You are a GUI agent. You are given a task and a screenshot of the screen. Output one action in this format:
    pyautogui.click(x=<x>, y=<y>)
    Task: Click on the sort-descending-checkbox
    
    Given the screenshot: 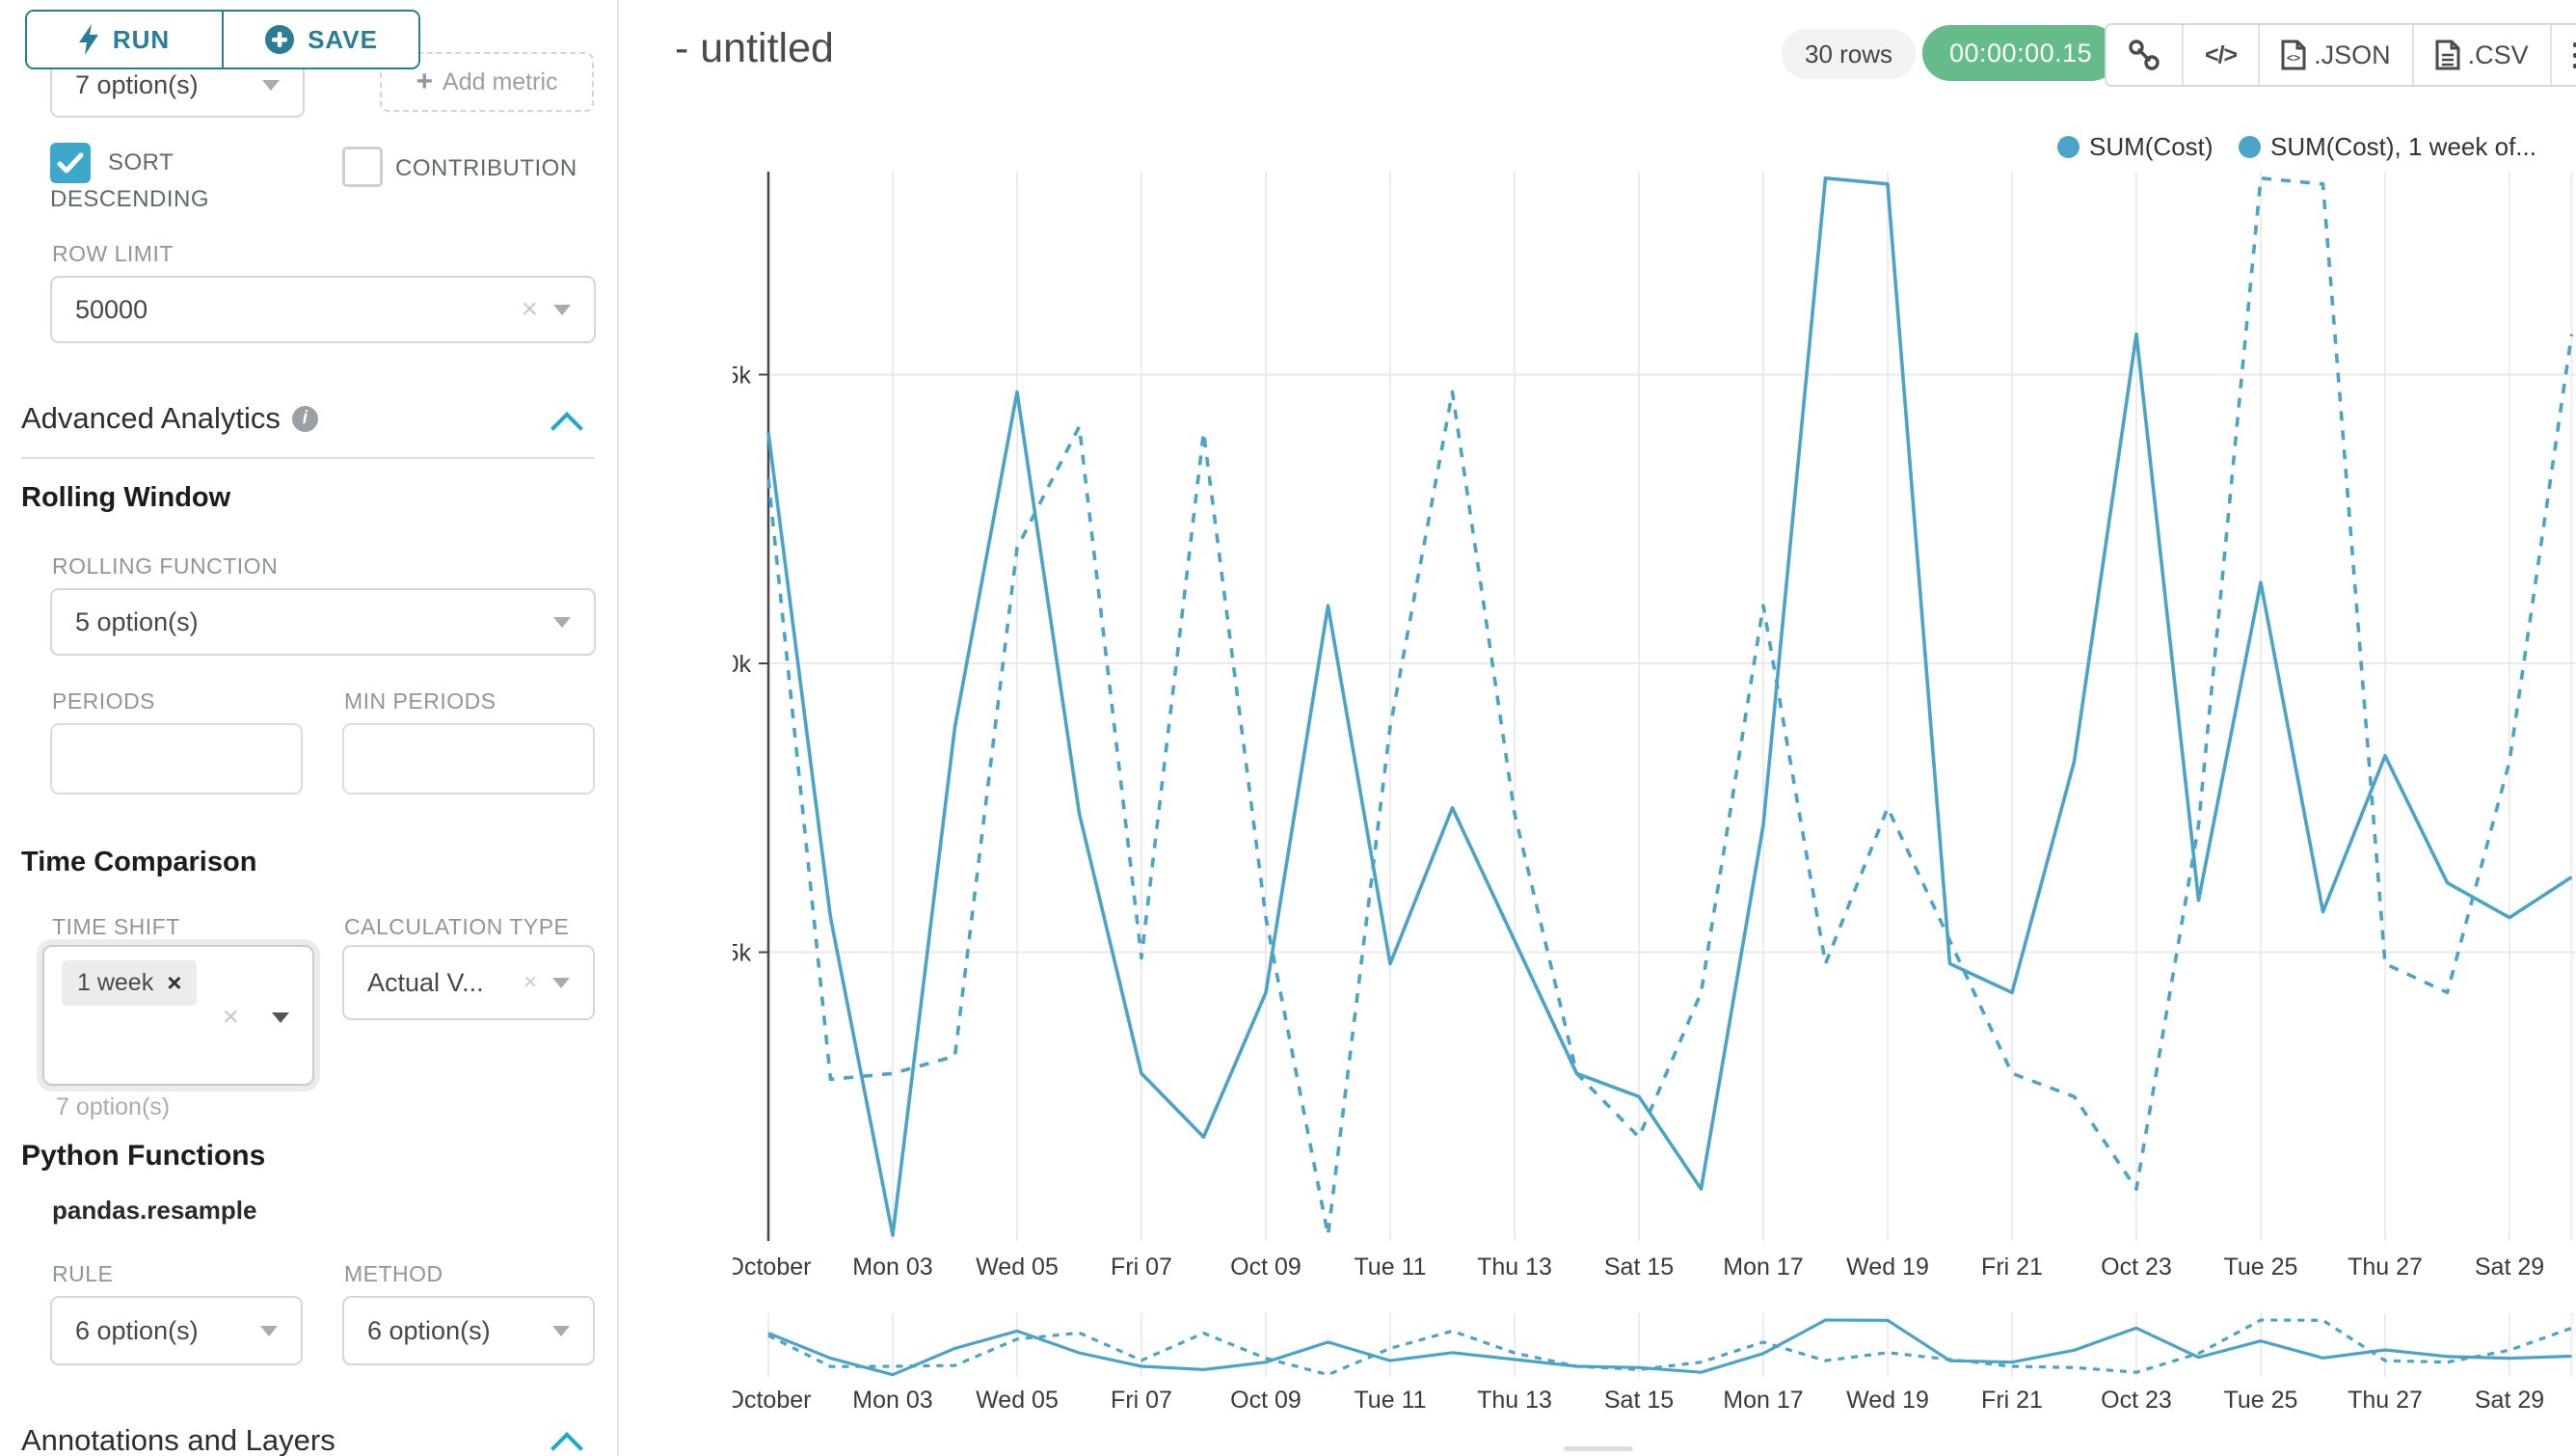 What is the action you would take?
    pyautogui.click(x=70, y=163)
    